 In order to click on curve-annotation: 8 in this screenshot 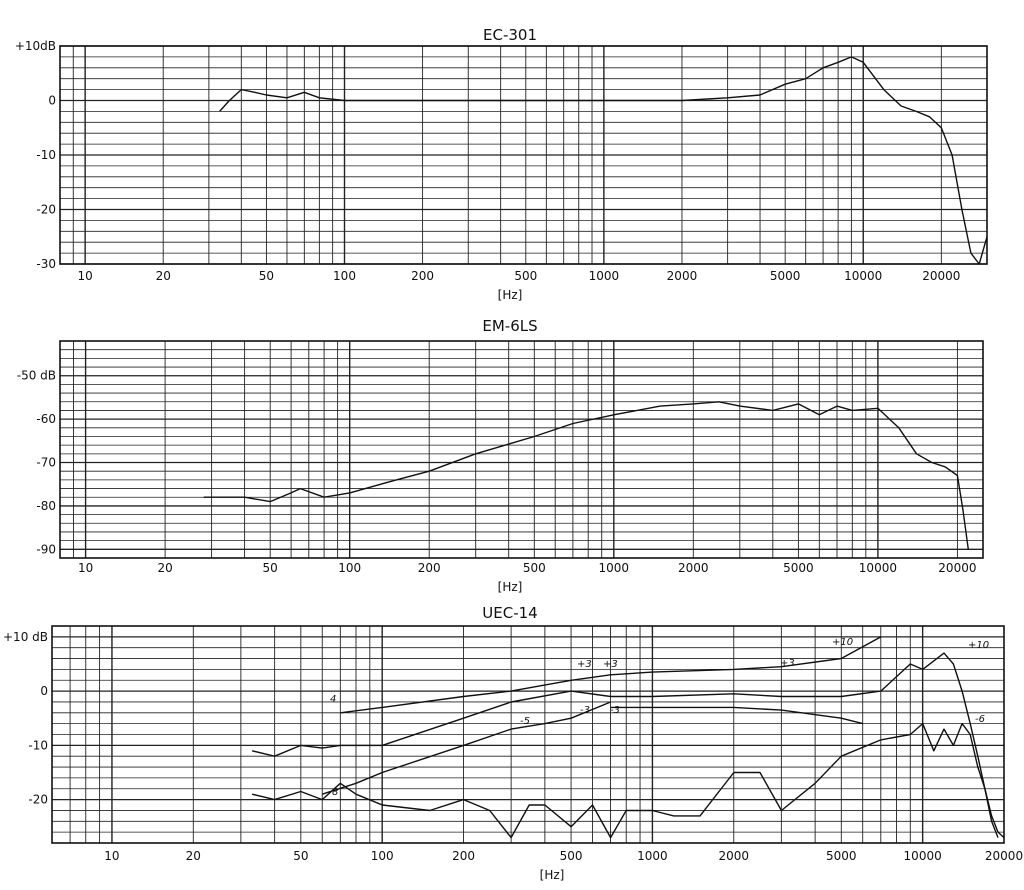, I will do `click(335, 792)`.